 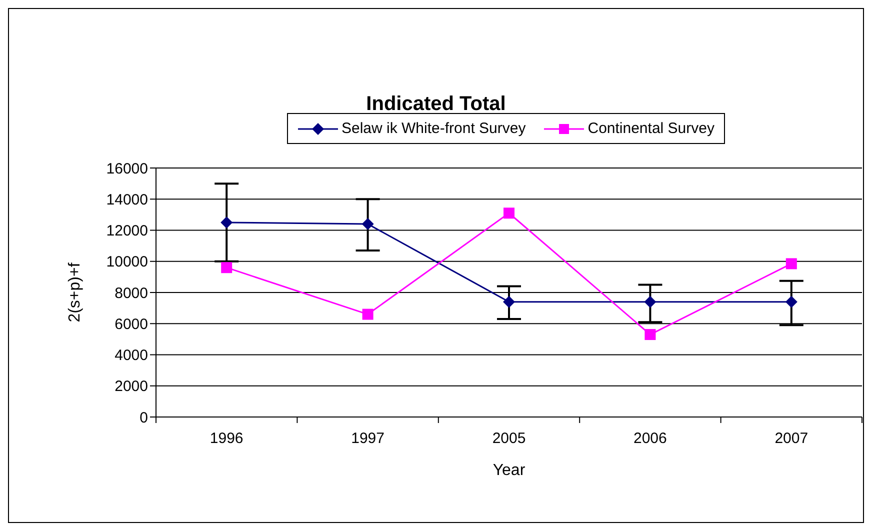 I want to click on legend-label: Selaw ik White-front Survey, so click(x=434, y=128).